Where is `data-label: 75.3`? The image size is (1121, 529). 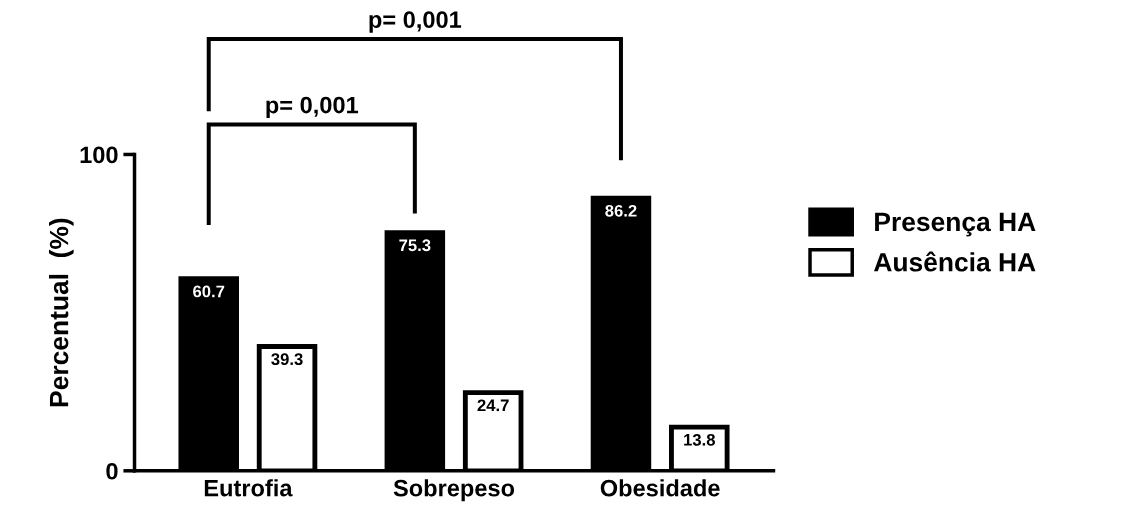 data-label: 75.3 is located at coordinates (415, 245).